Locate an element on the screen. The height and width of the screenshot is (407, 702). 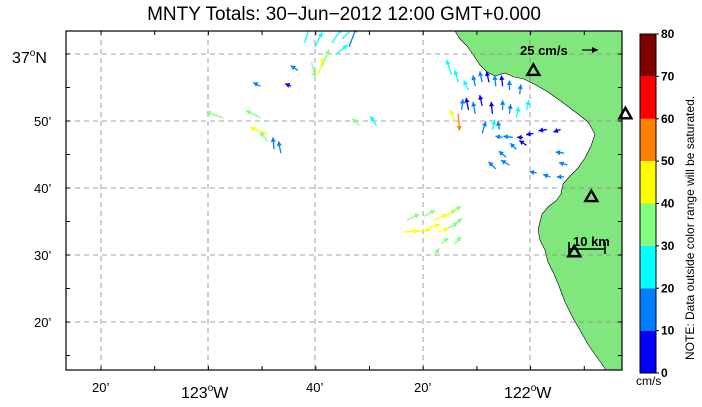
scale-label: 25 cm/s is located at coordinates (544, 50).